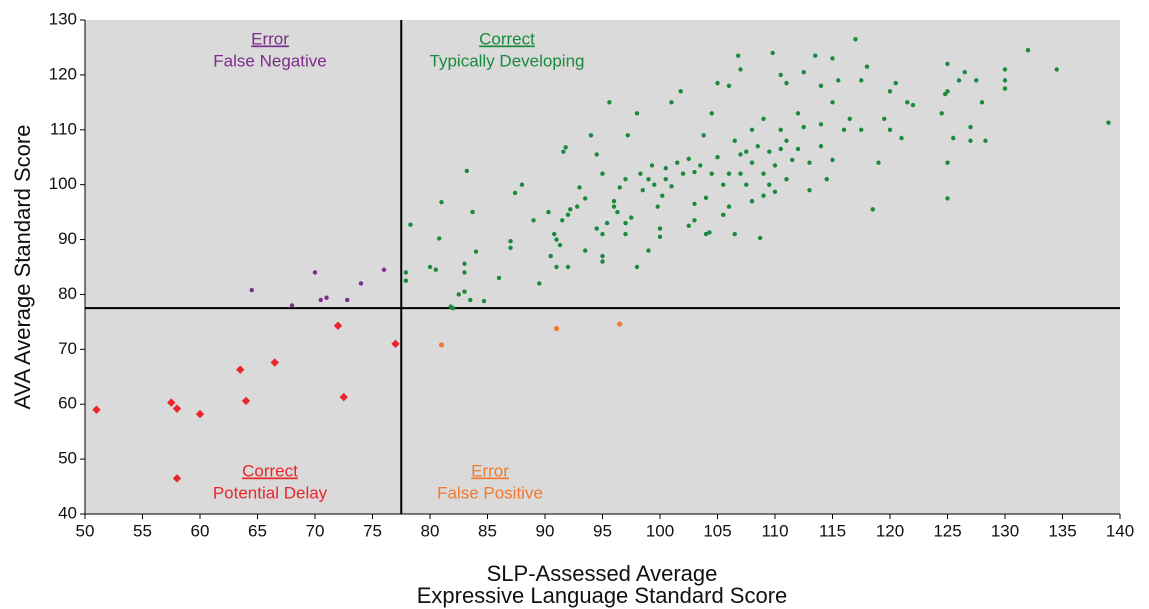 Image resolution: width=1149 pixels, height=609 pixels. Describe the element at coordinates (507, 60) in the screenshot. I see `quadrant-name: Typically Developing` at that location.